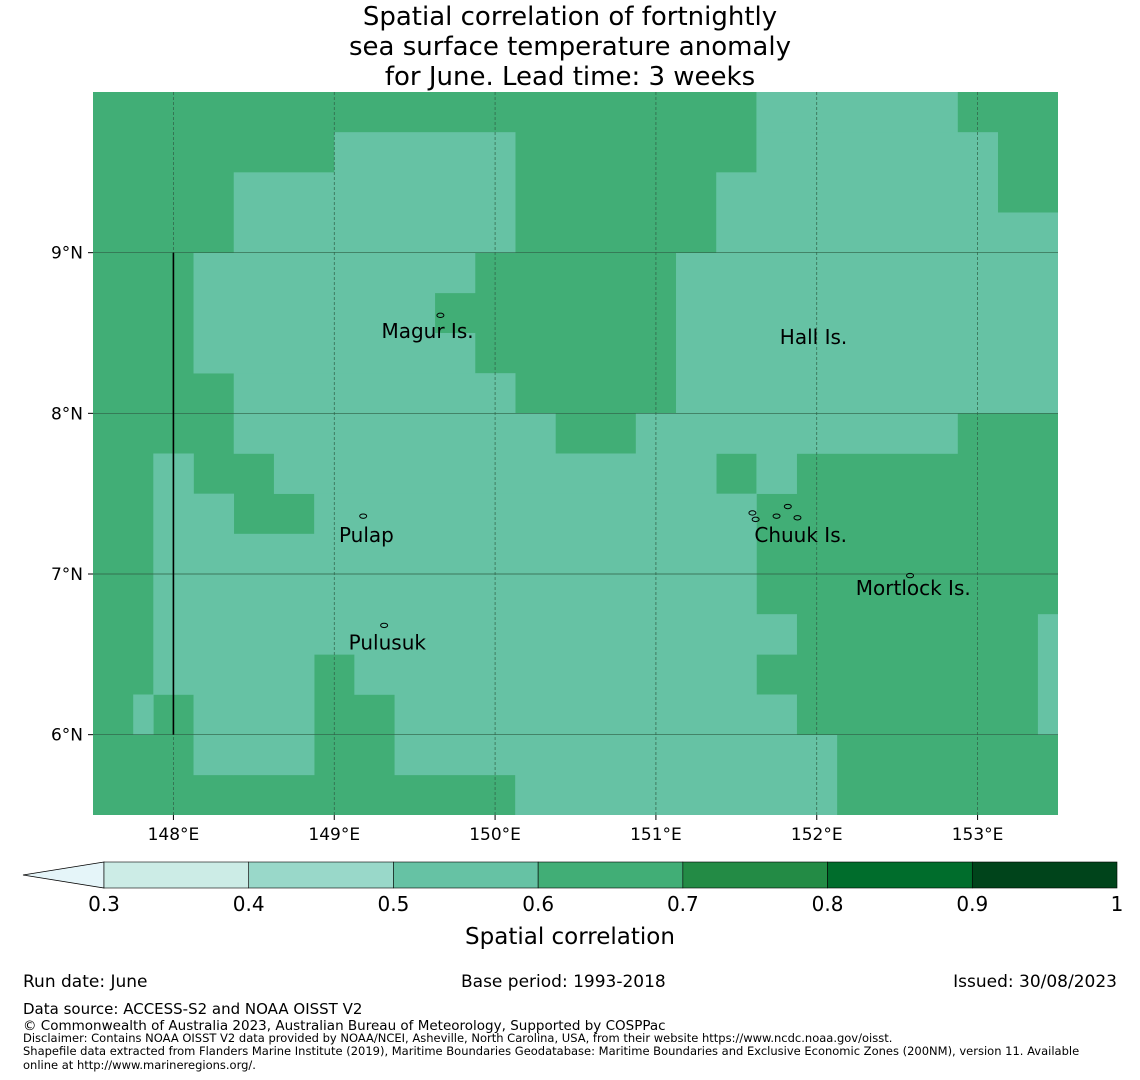  What do you see at coordinates (656, 835) in the screenshot?
I see `lon-tick-label: 151°E` at bounding box center [656, 835].